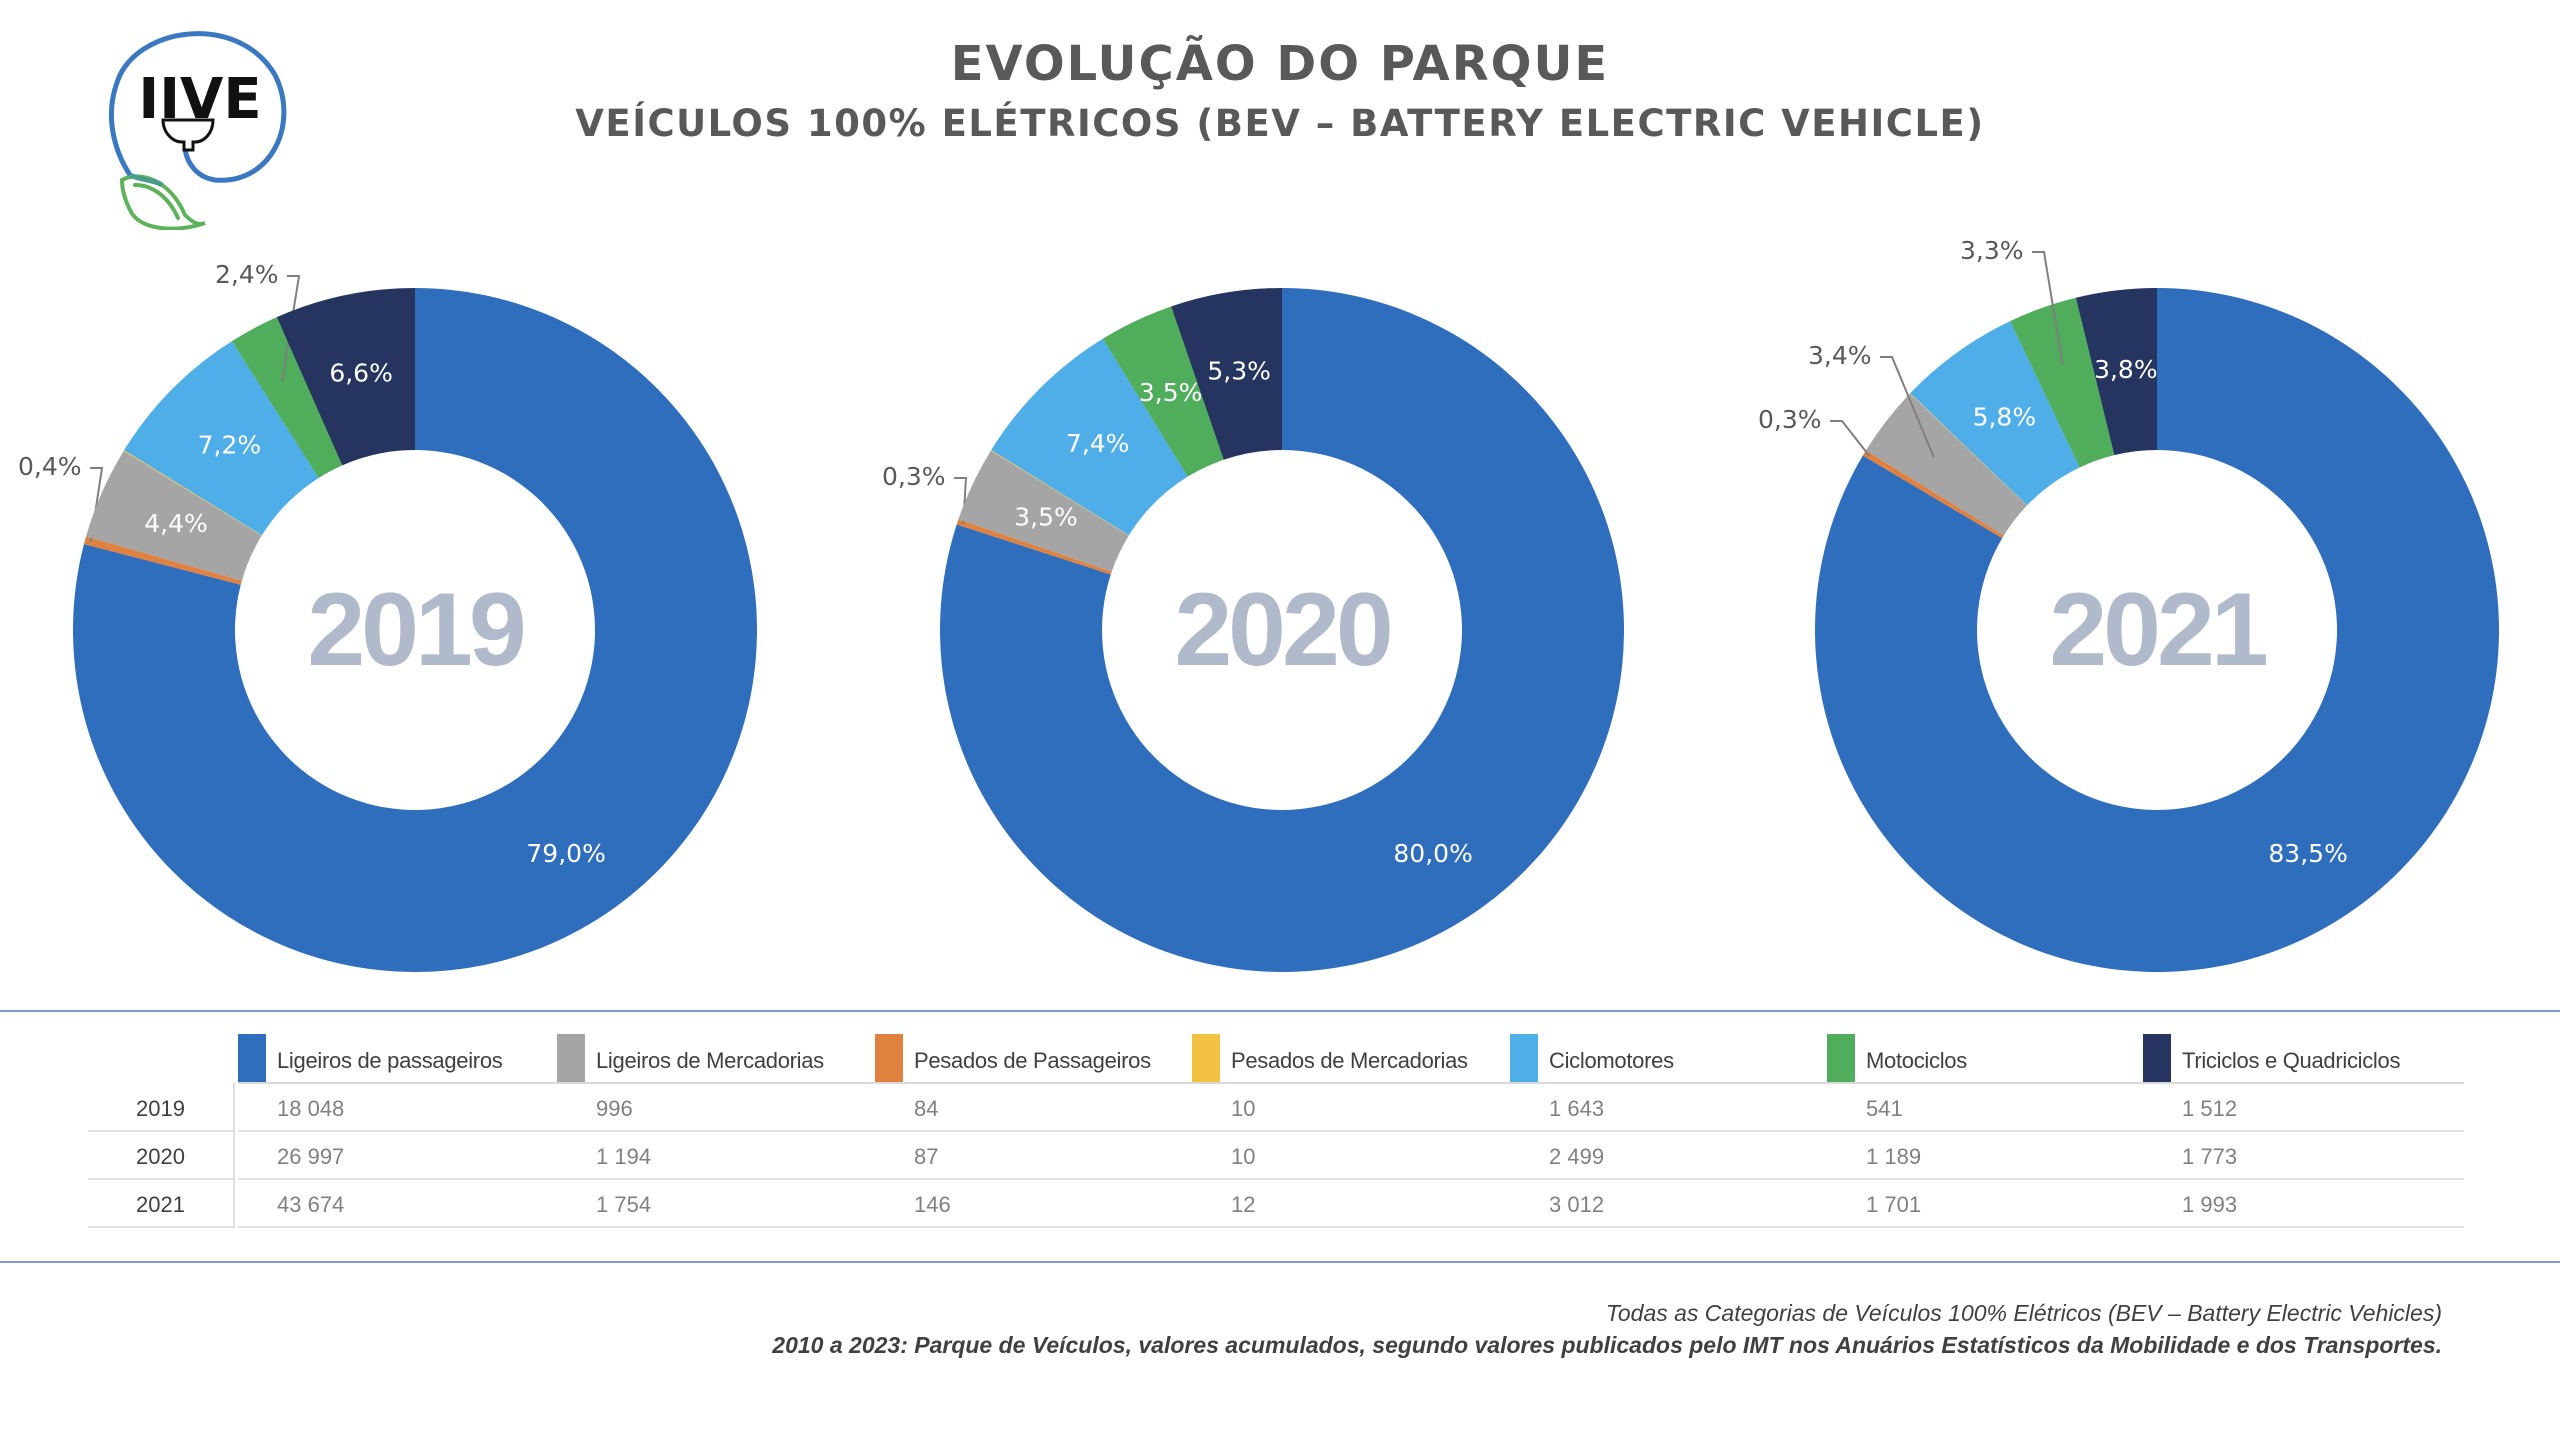  I want to click on iive-logo: IIVE, so click(198, 130).